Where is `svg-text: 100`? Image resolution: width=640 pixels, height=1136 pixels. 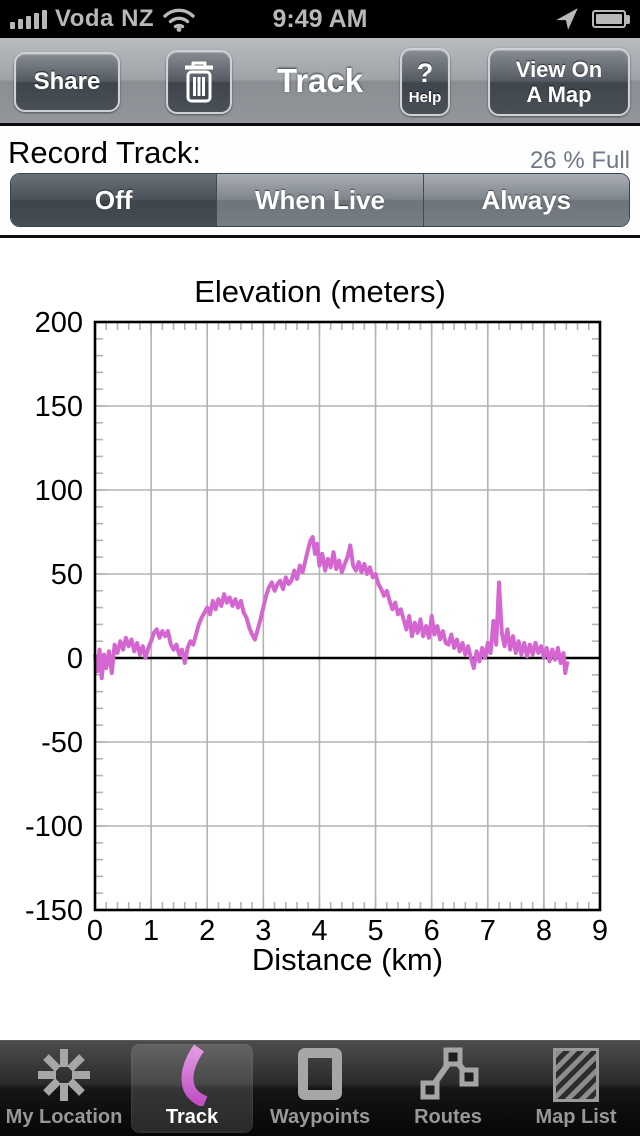
svg-text: 100 is located at coordinates (59, 491).